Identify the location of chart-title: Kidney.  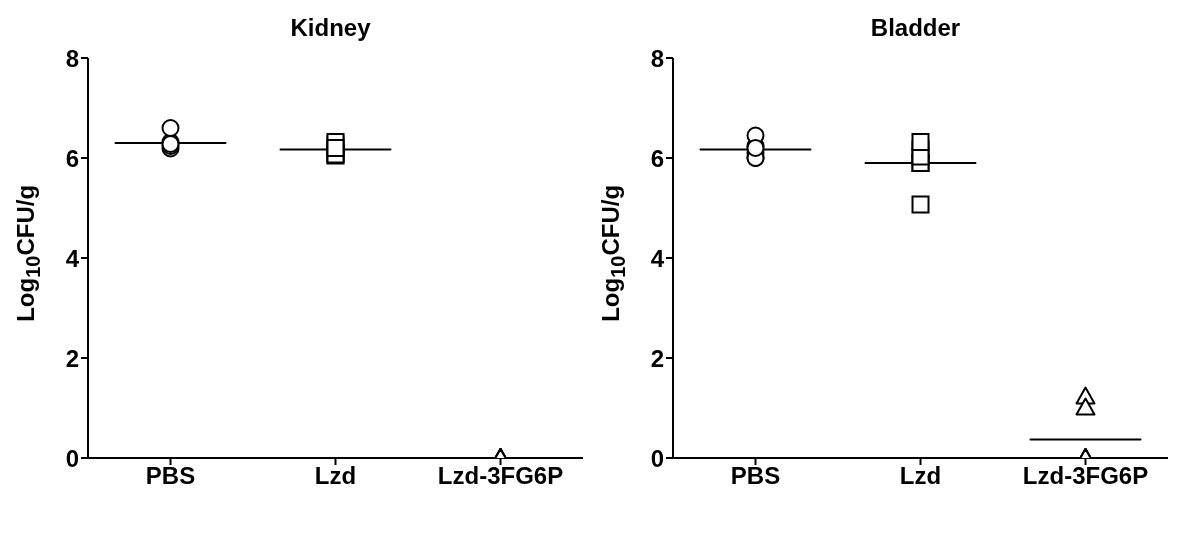
(330, 27).